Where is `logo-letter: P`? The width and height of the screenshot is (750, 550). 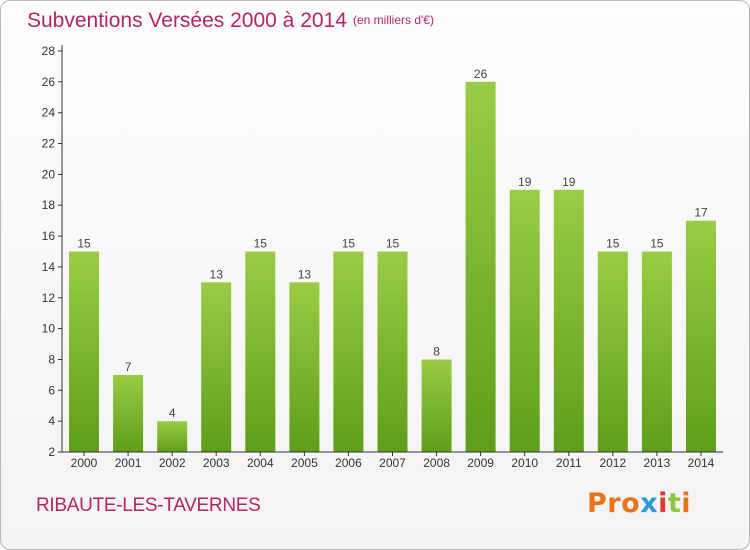
logo-letter: P is located at coordinates (597, 503).